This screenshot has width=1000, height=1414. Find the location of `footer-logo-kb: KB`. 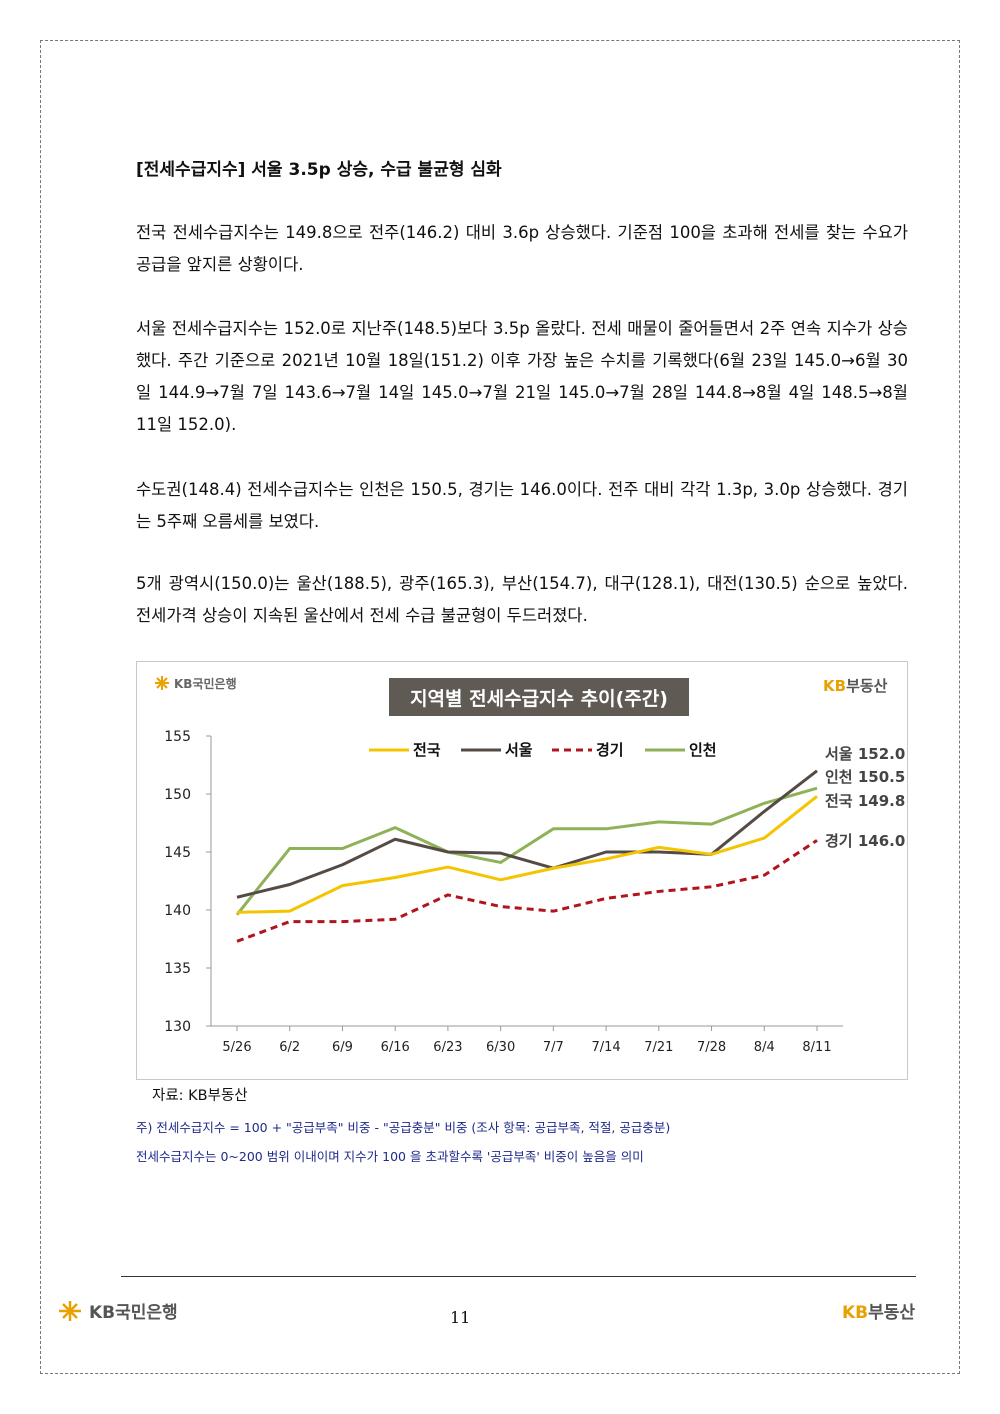

footer-logo-kb: KB is located at coordinates (855, 1313).